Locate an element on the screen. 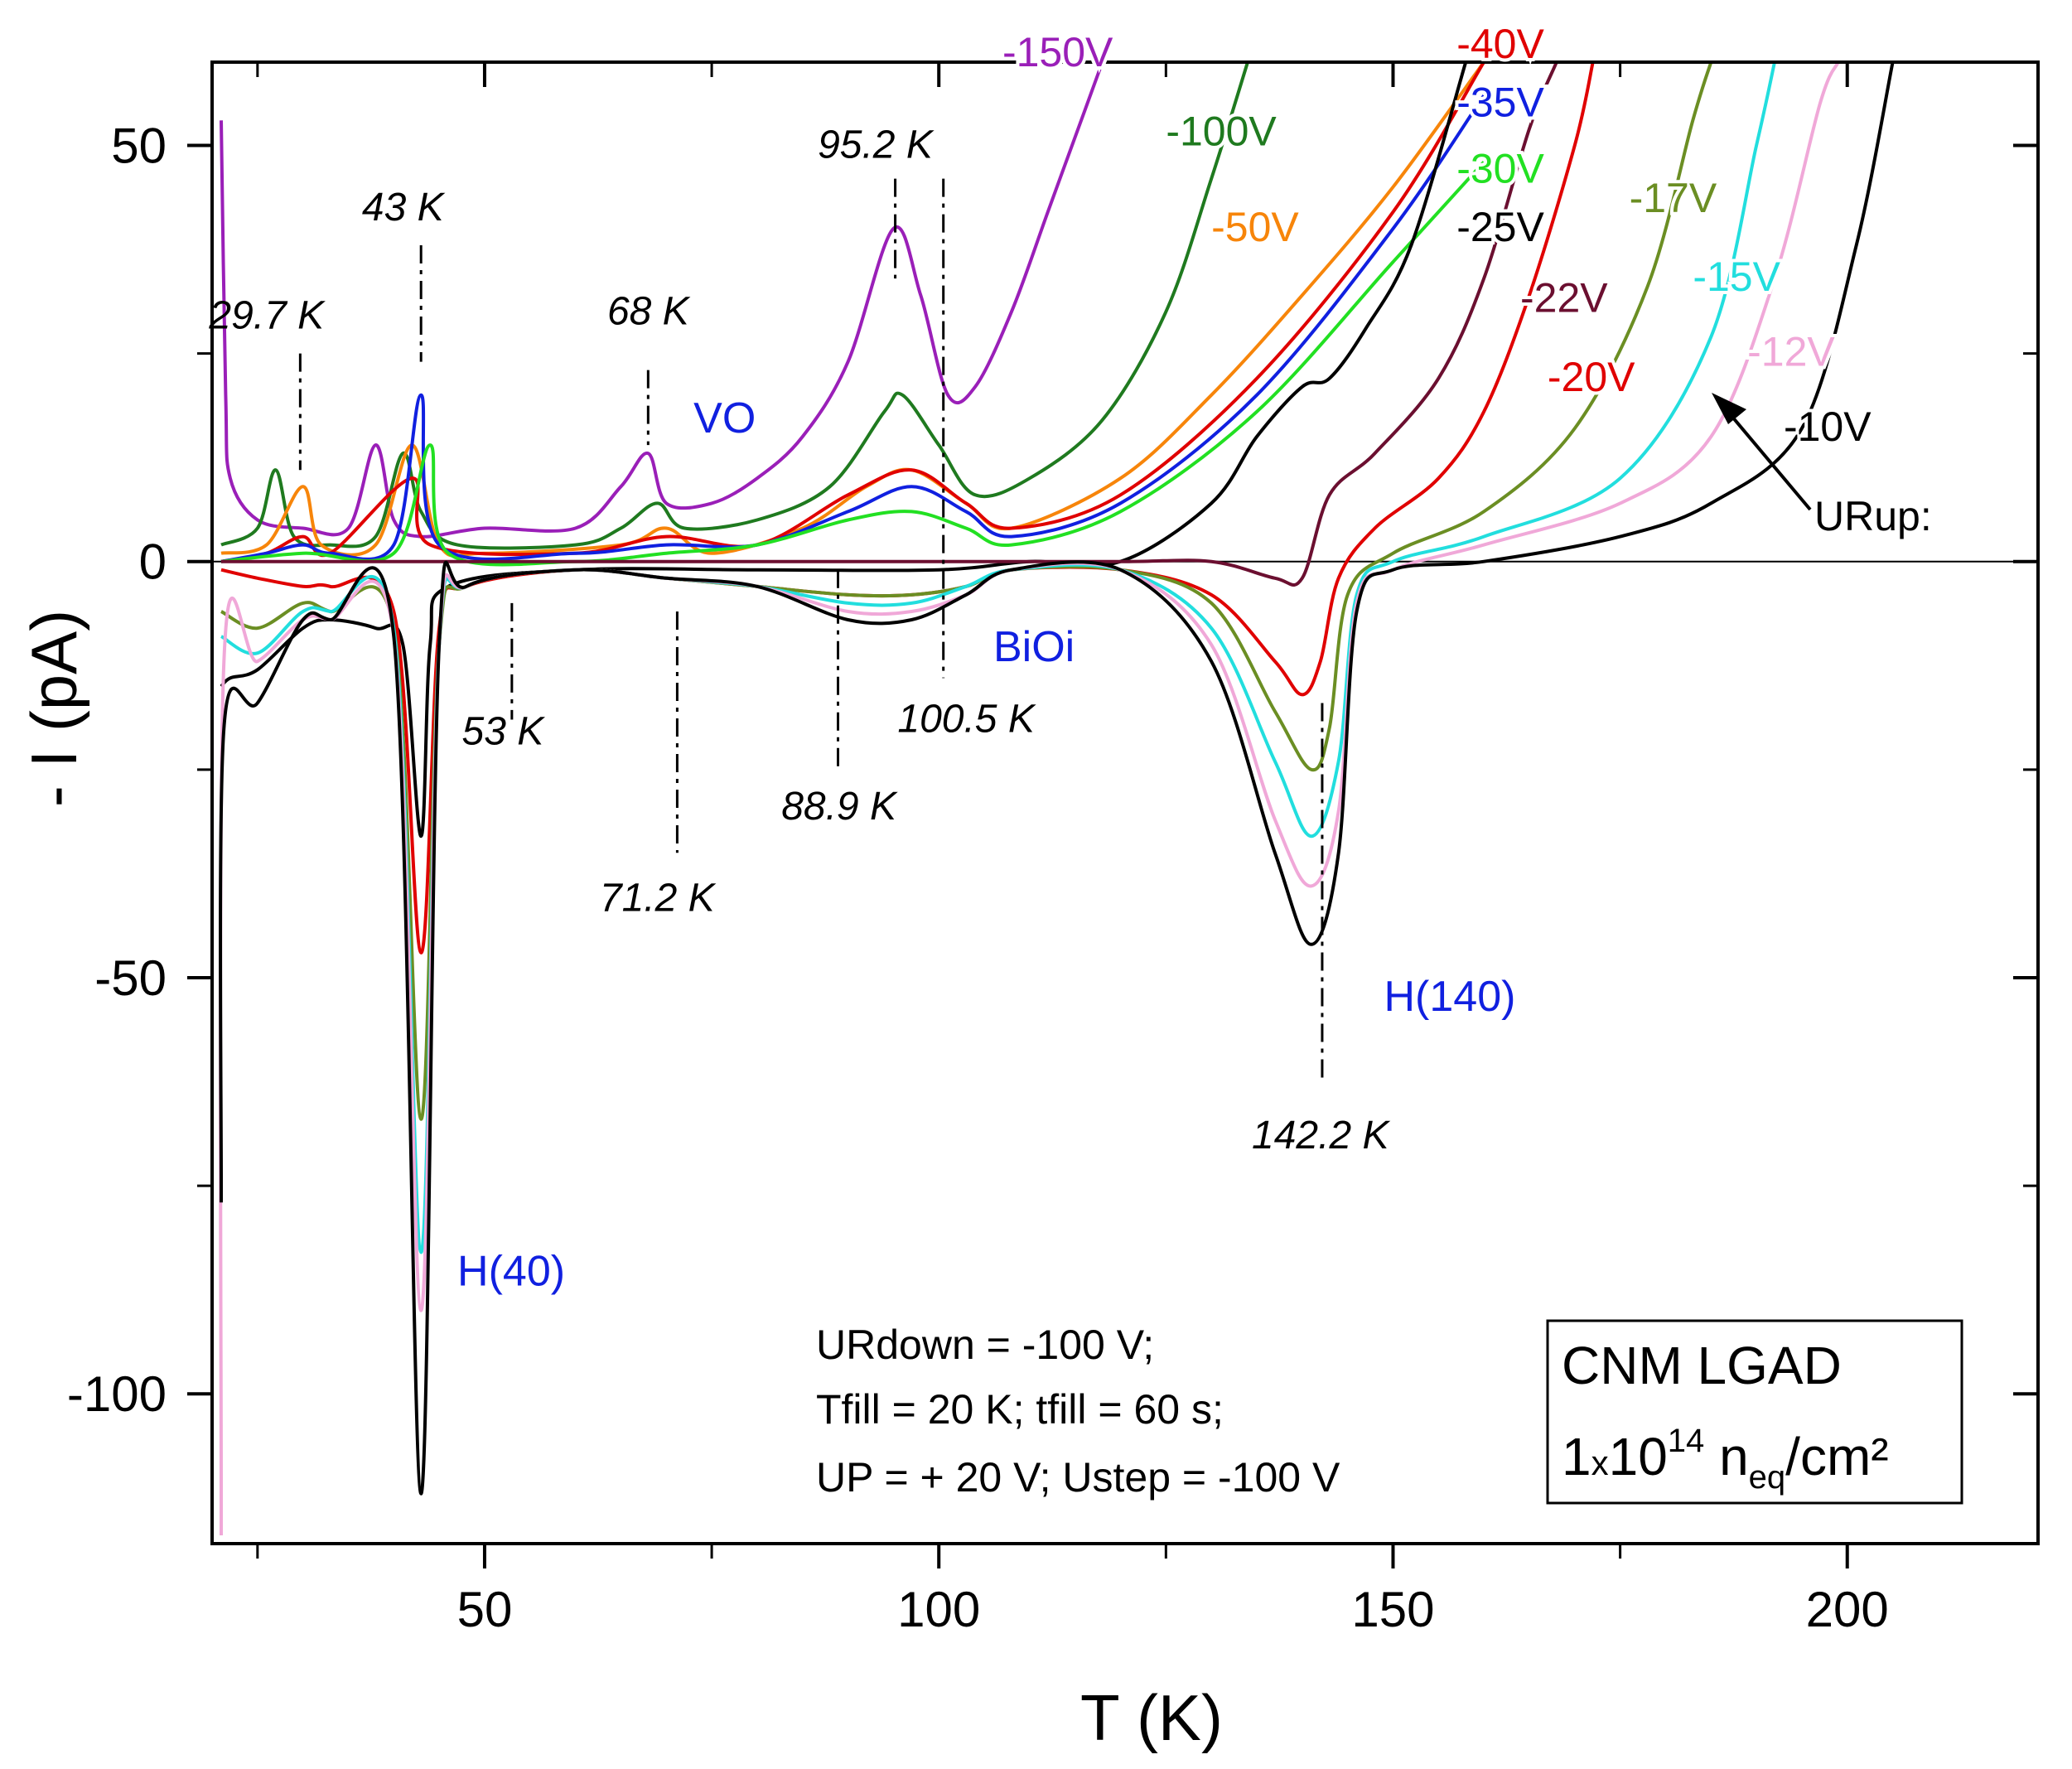 This screenshot has width=2072, height=1769. peak-label: 68 K is located at coordinates (649, 311).